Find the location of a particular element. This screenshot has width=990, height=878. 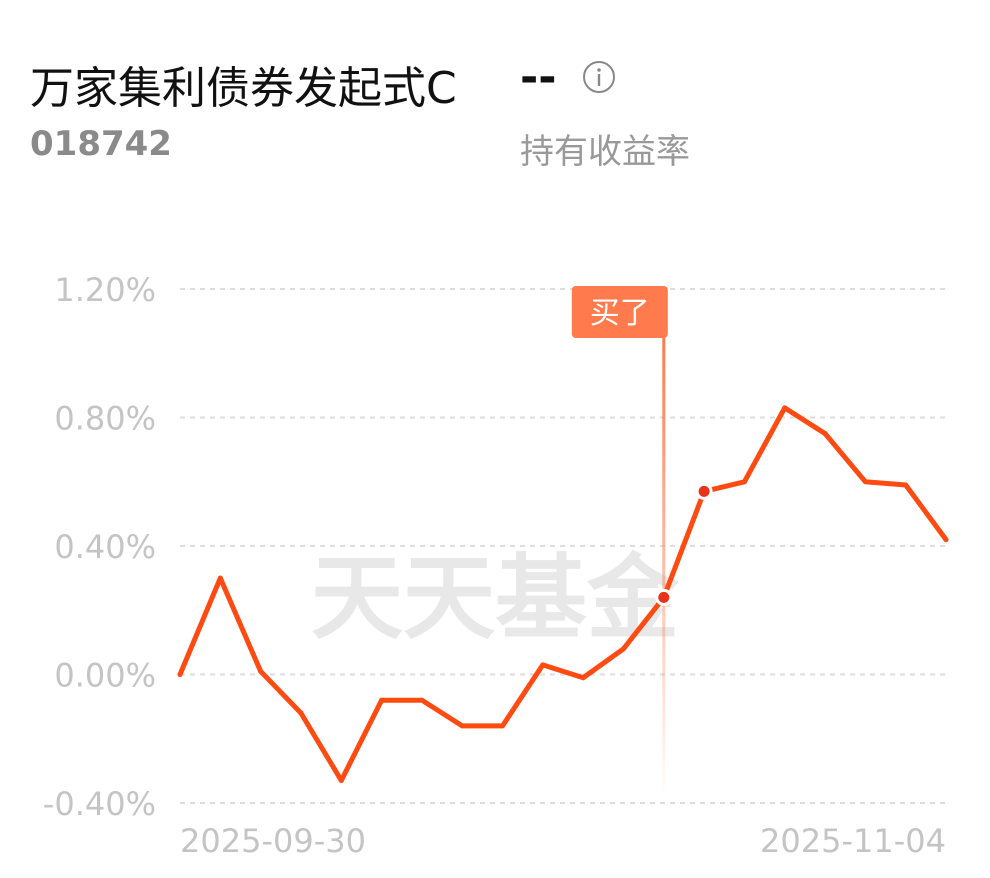

y-tick-label: -0.40% is located at coordinates (99, 804).